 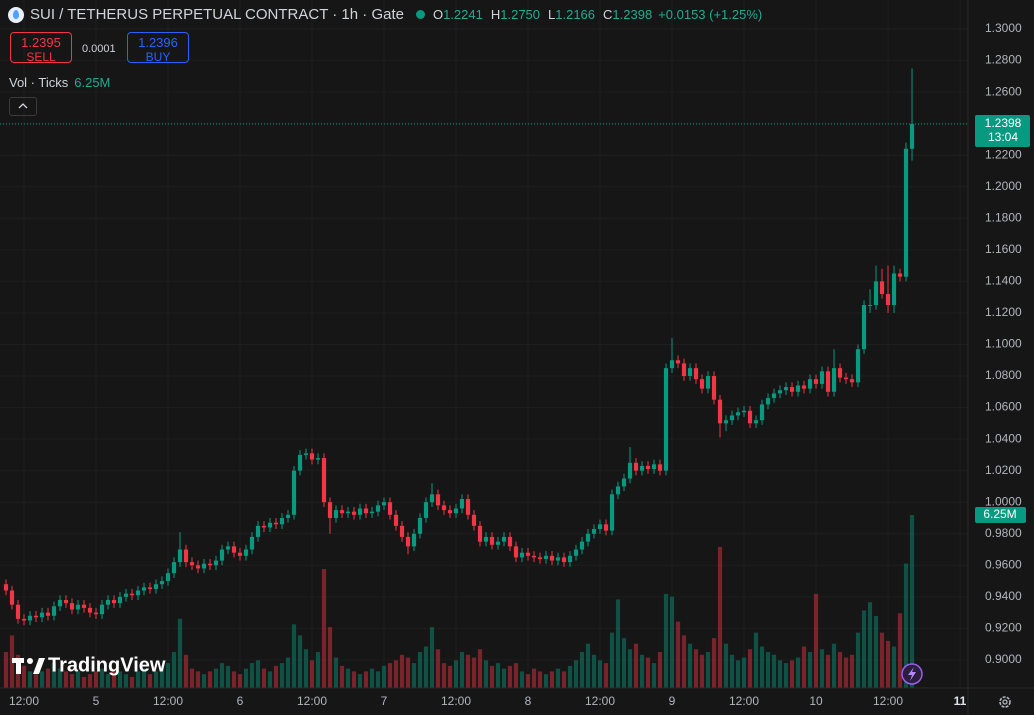 I want to click on y-tick-label: 1.0000, so click(x=1003, y=501).